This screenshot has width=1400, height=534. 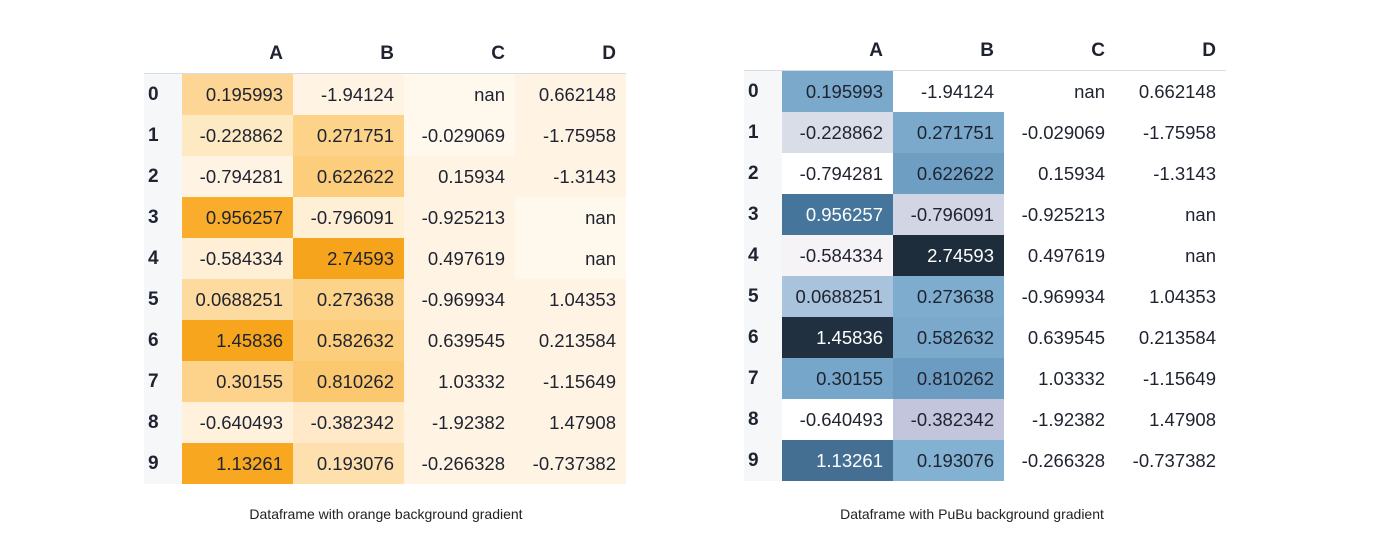 What do you see at coordinates (948, 419) in the screenshot?
I see `table-cell: -0.382342` at bounding box center [948, 419].